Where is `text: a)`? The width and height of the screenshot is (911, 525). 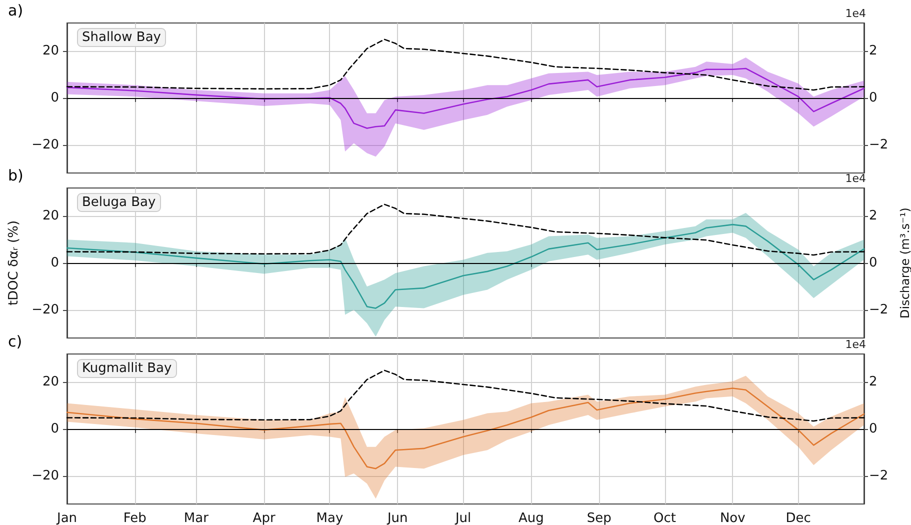 text: a) is located at coordinates (16, 11).